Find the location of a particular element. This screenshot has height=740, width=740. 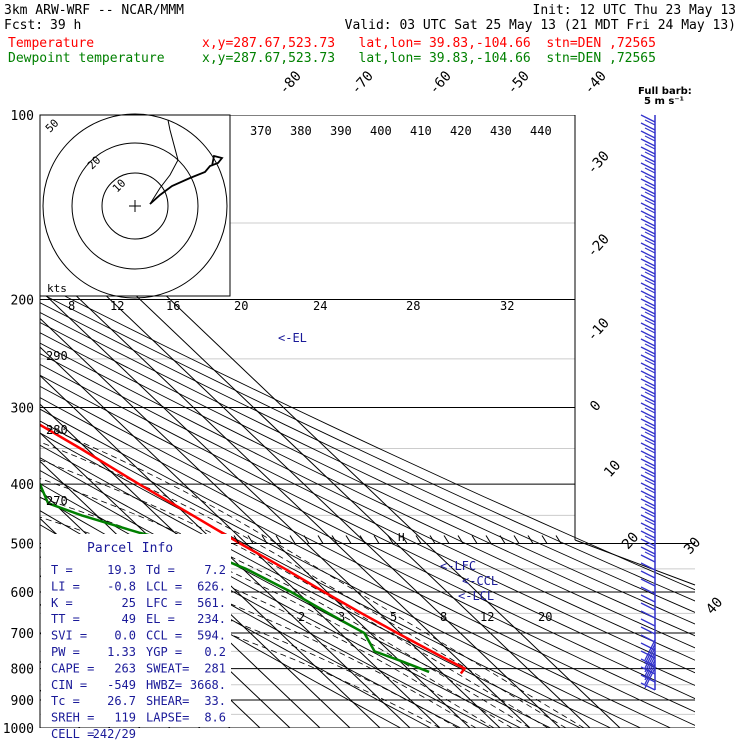

mixing-ratio-label: 16 is located at coordinates (173, 306).